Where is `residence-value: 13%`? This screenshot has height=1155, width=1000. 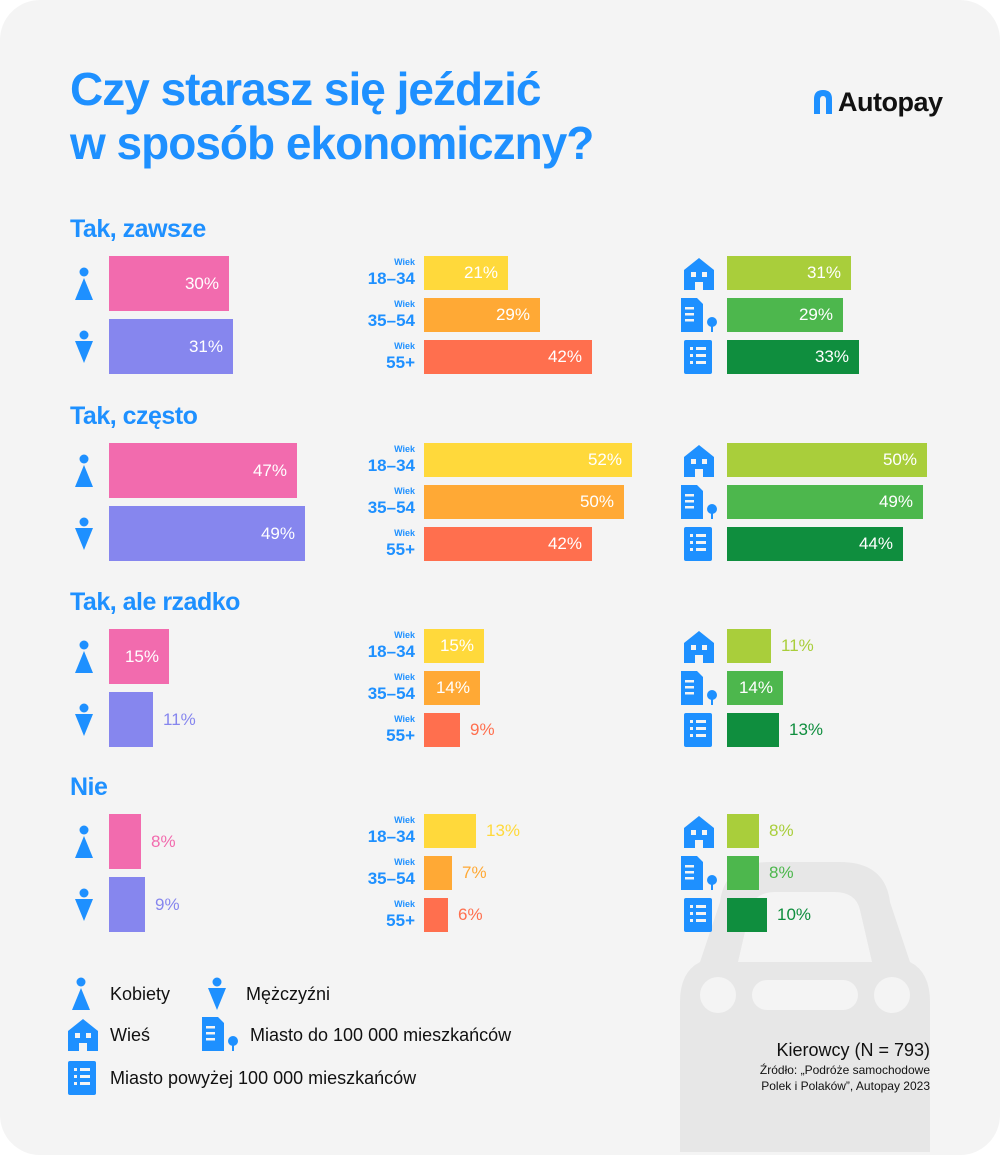 residence-value: 13% is located at coordinates (806, 729).